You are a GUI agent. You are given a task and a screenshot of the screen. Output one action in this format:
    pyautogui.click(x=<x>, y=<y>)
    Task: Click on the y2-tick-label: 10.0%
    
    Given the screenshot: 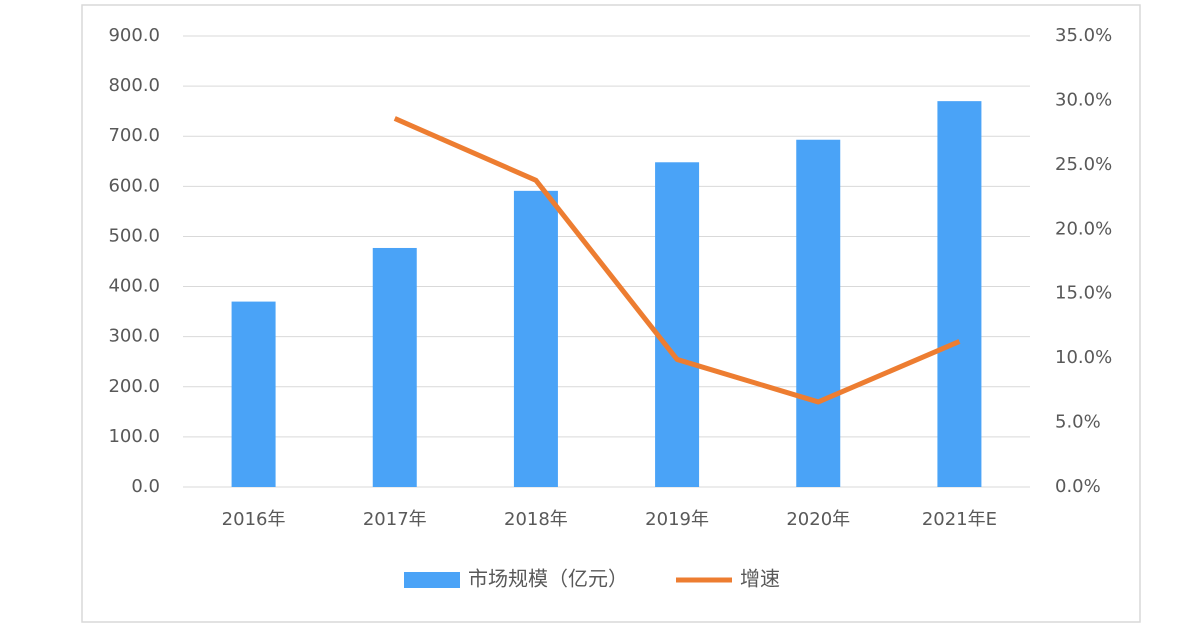 What is the action you would take?
    pyautogui.click(x=1083, y=357)
    